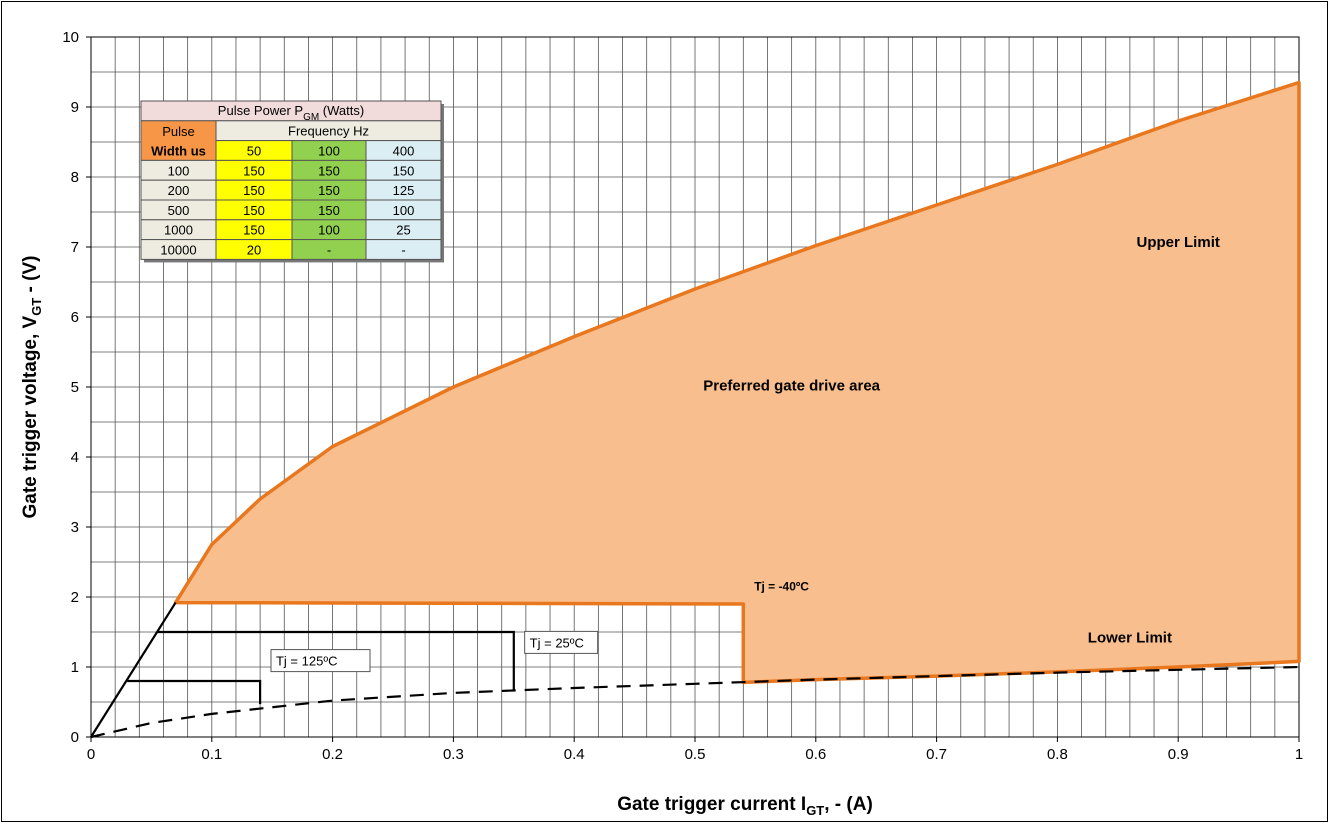  What do you see at coordinates (781, 587) in the screenshot?
I see `tj-minus40-label: Tj = -40ºC` at bounding box center [781, 587].